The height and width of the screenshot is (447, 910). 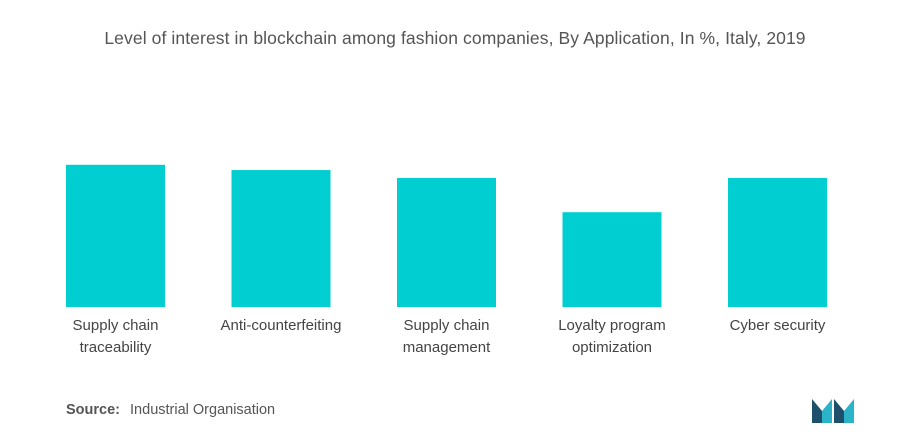 I want to click on category-label-2: Supply chain management, so click(x=447, y=336).